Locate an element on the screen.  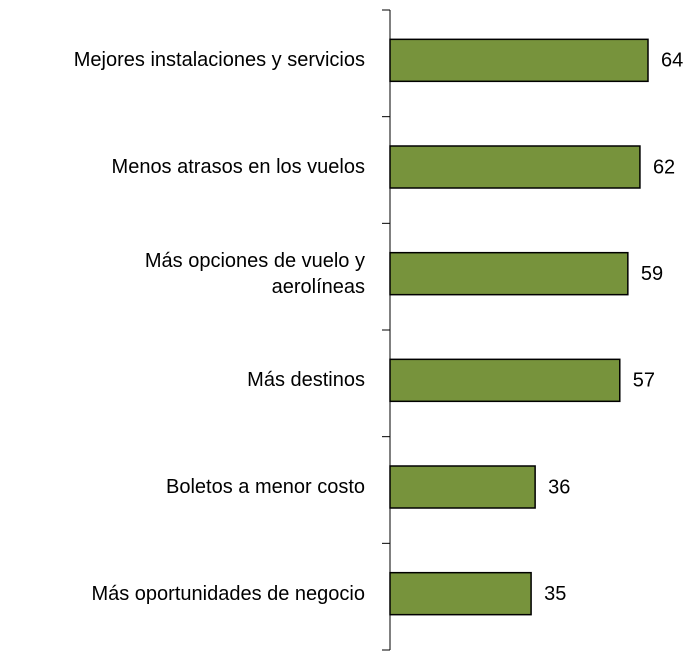
value-label: 59 is located at coordinates (652, 274).